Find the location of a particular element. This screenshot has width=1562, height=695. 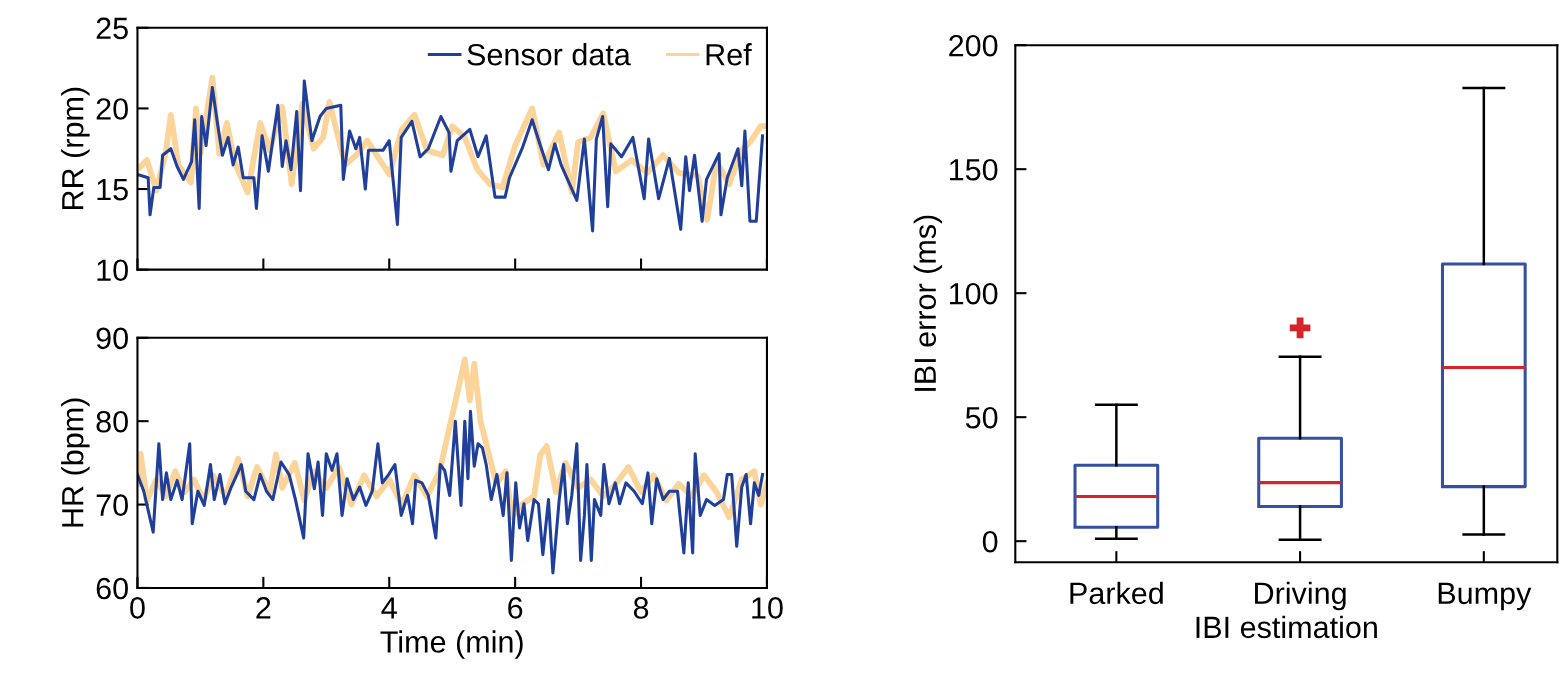

y-tick-label: 60 is located at coordinates (112, 588).